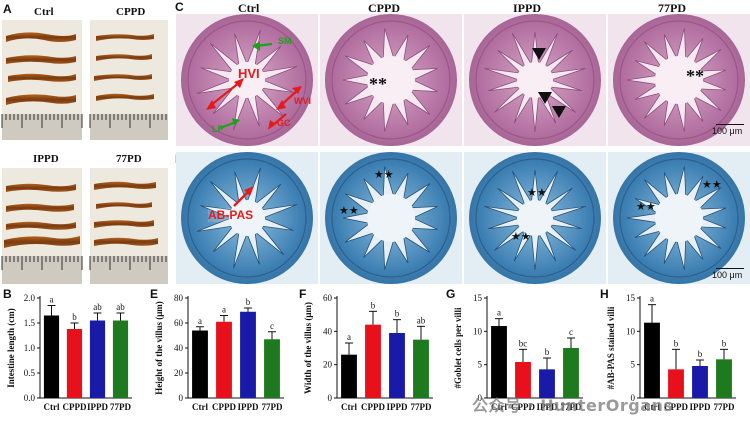 The height and width of the screenshot is (428, 750). Describe the element at coordinates (249, 8) in the screenshot. I see `histo-title-ctrl: Ctrl` at that location.